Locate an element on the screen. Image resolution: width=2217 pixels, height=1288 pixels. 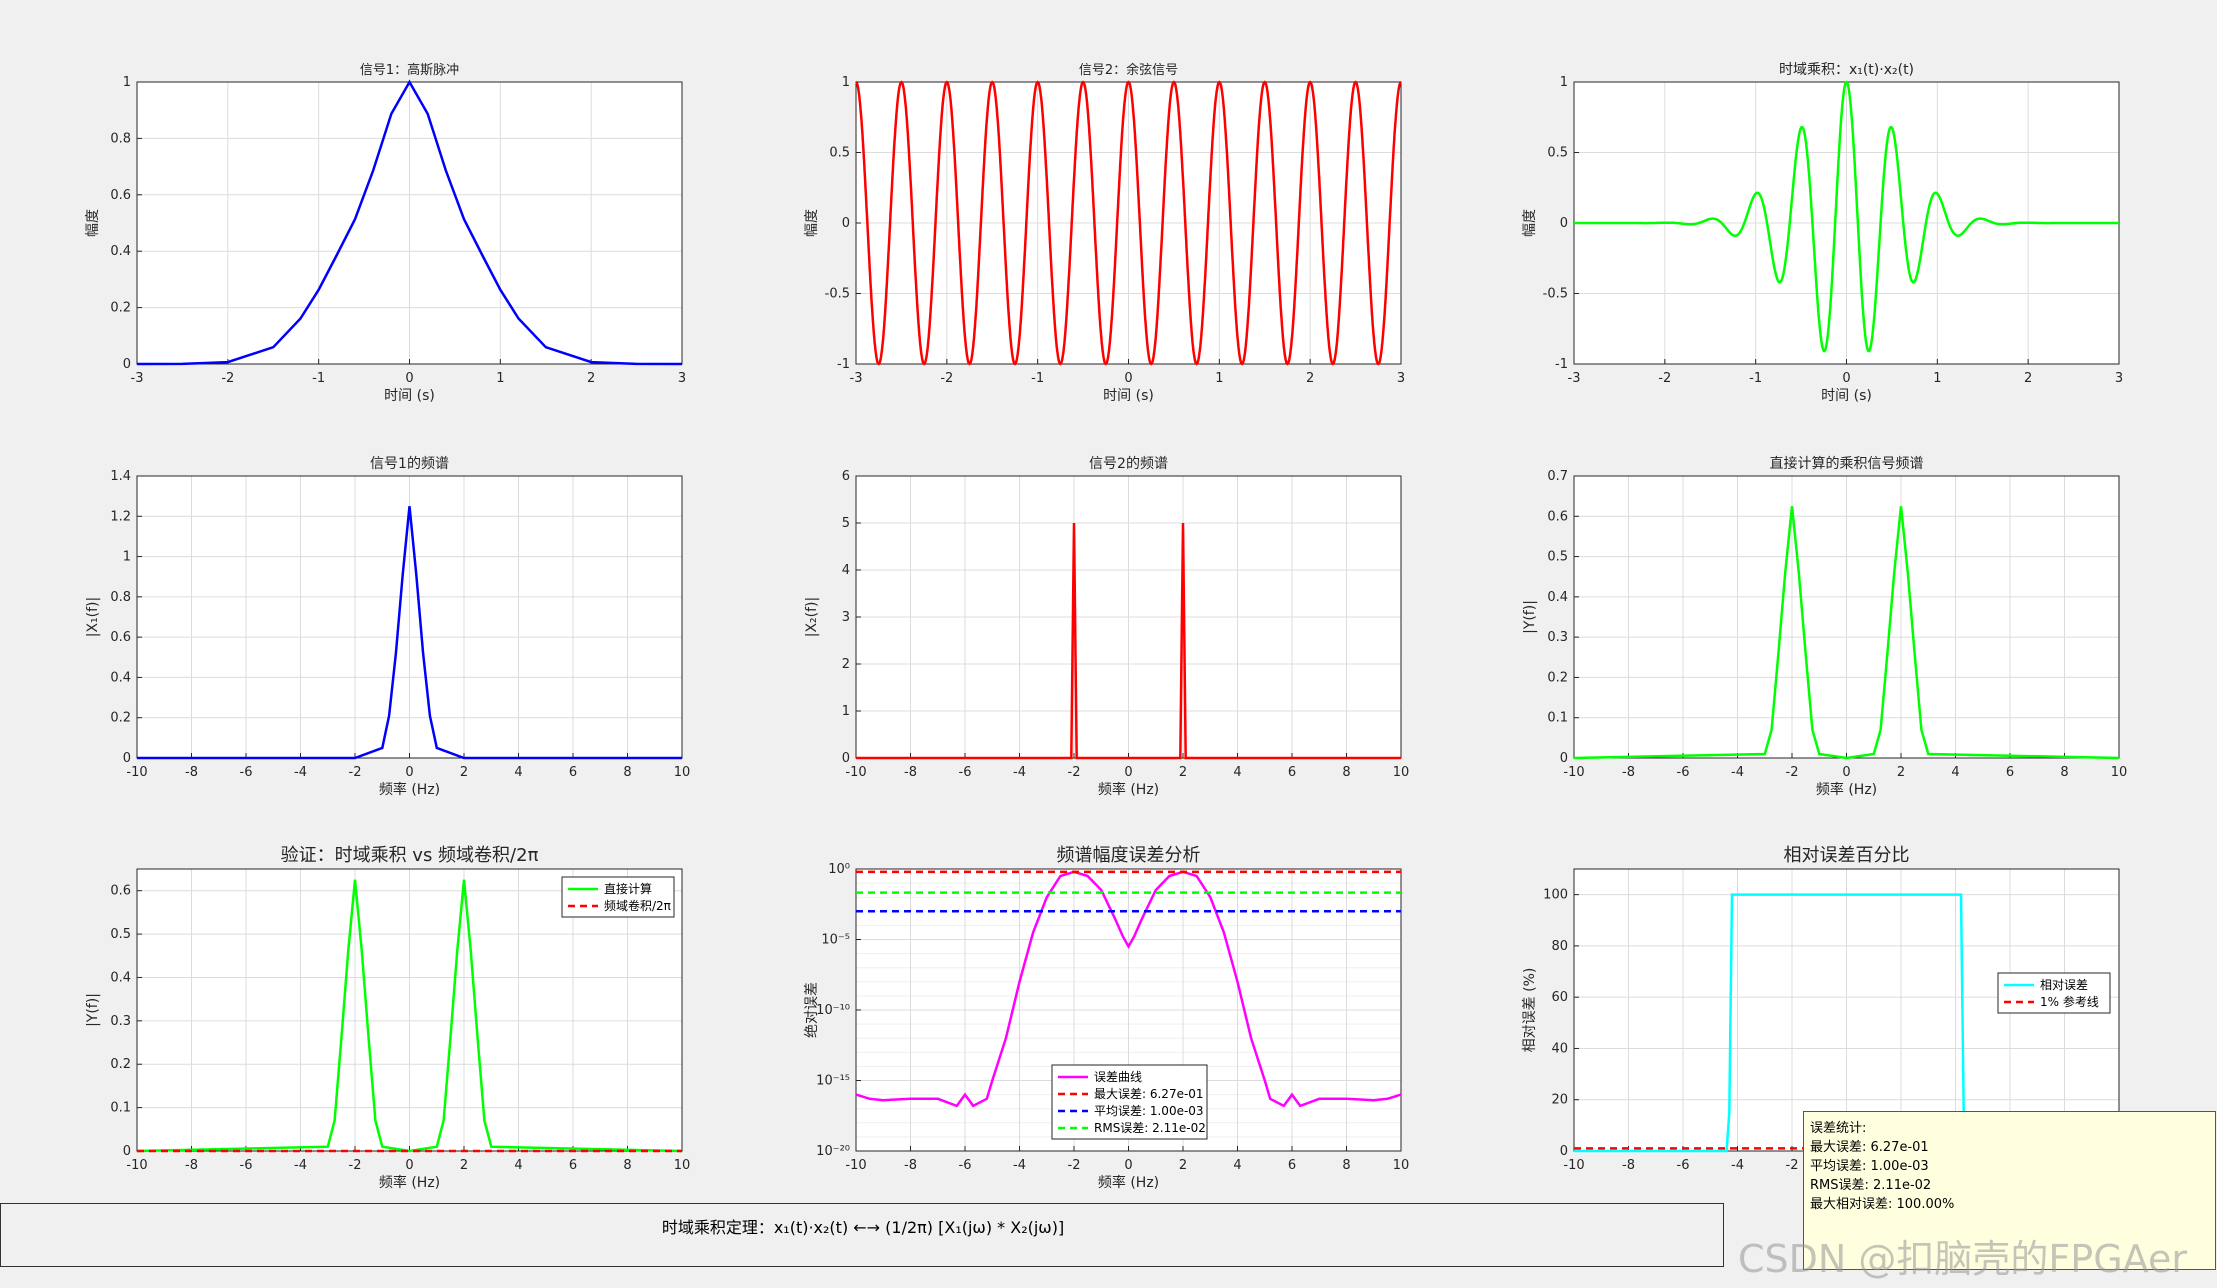
y-tick-label: 1.4 is located at coordinates (120, 476).